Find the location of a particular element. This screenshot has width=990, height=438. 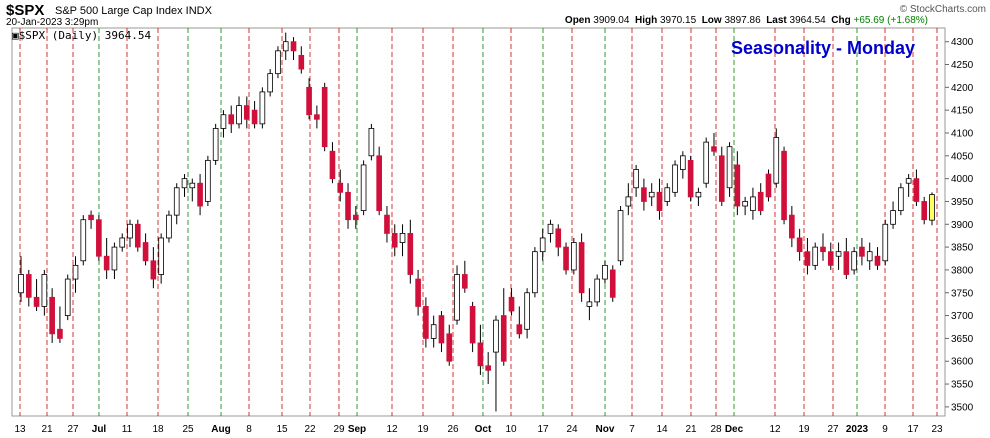

x-tick-label: Aug is located at coordinates (220, 429).